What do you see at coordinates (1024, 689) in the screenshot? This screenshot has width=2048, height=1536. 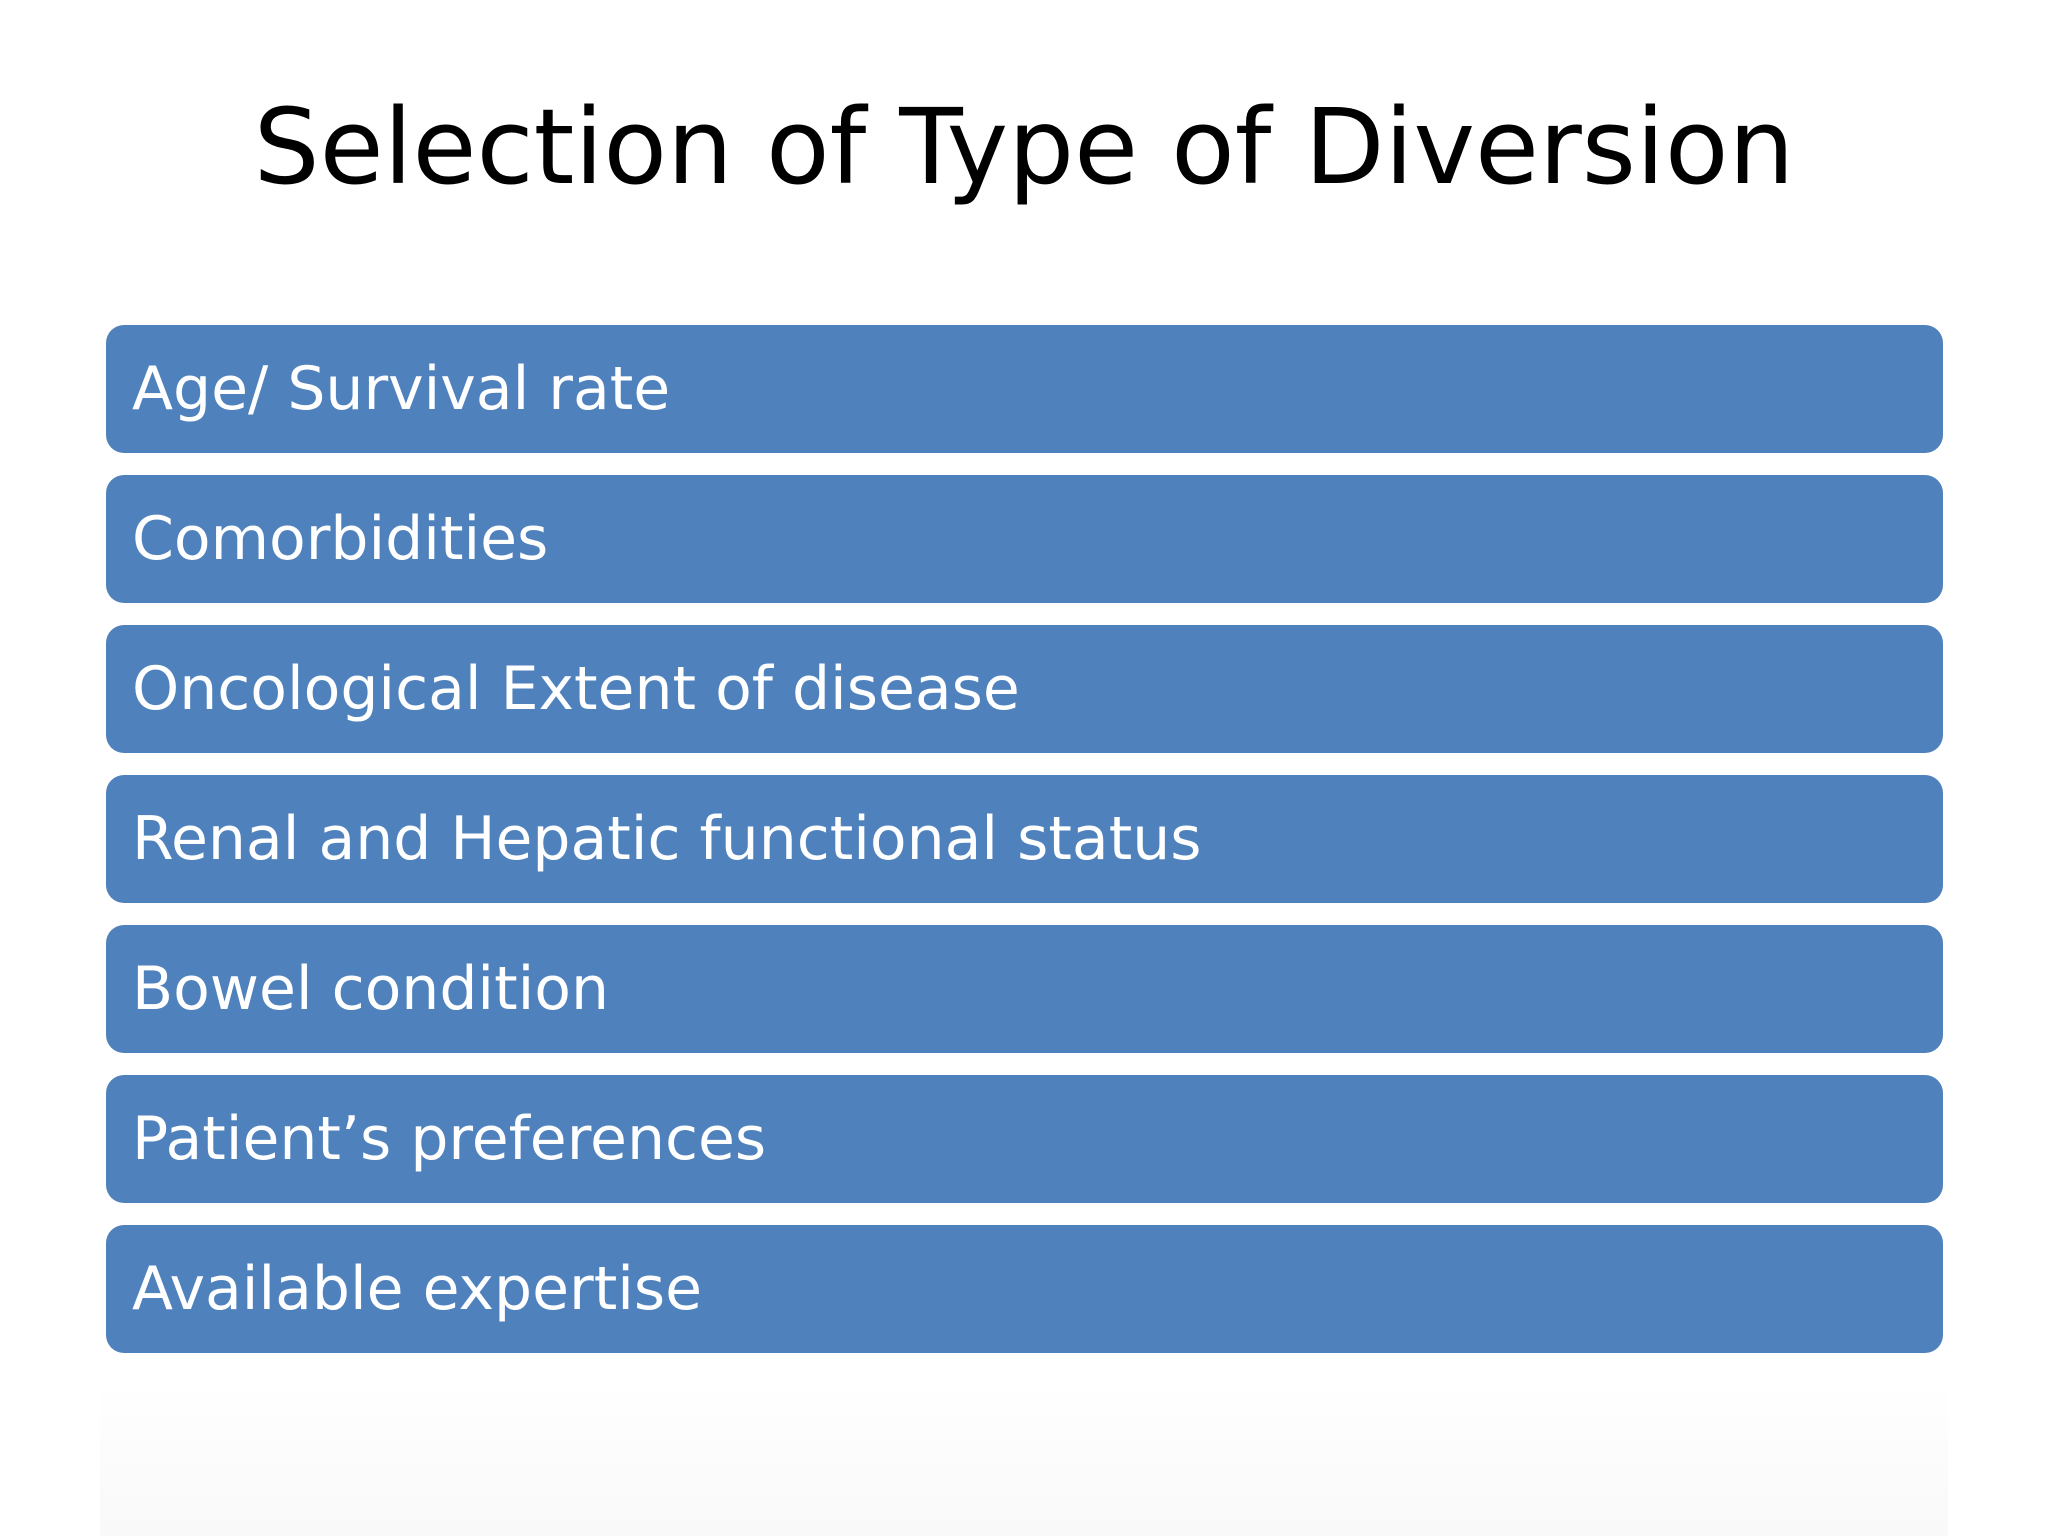 I see `criteria-item-oncological-extent: Oncological Extent of disease` at bounding box center [1024, 689].